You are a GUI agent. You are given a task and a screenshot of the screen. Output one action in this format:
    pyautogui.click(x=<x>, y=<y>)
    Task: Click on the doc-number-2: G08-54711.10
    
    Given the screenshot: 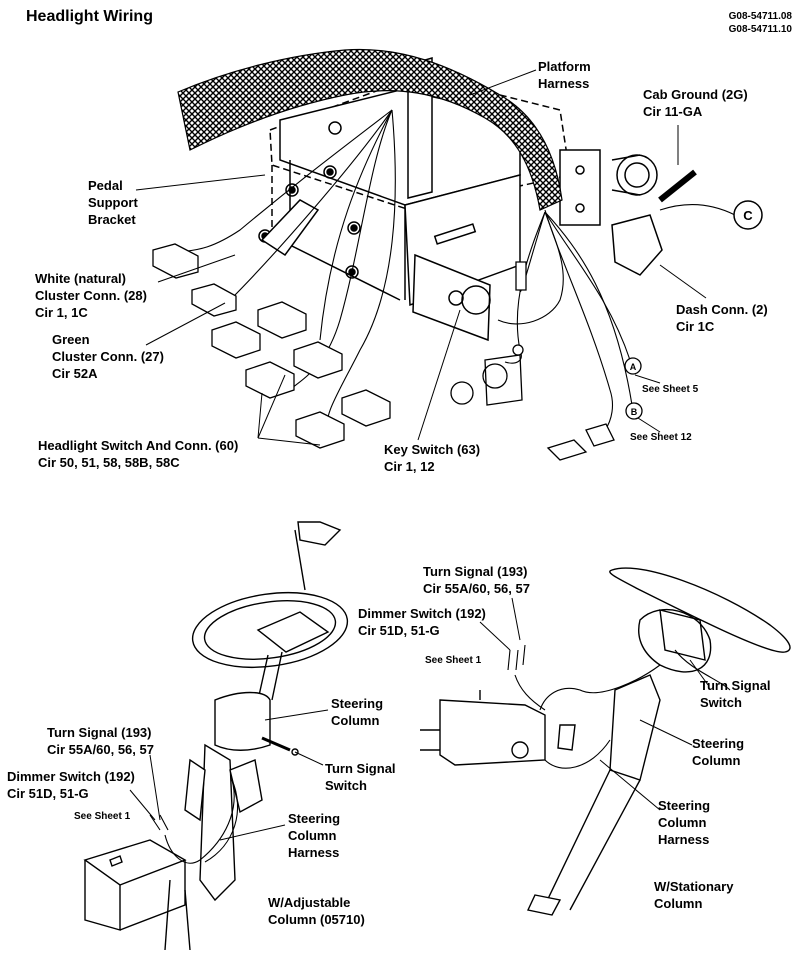 What is the action you would take?
    pyautogui.click(x=760, y=29)
    